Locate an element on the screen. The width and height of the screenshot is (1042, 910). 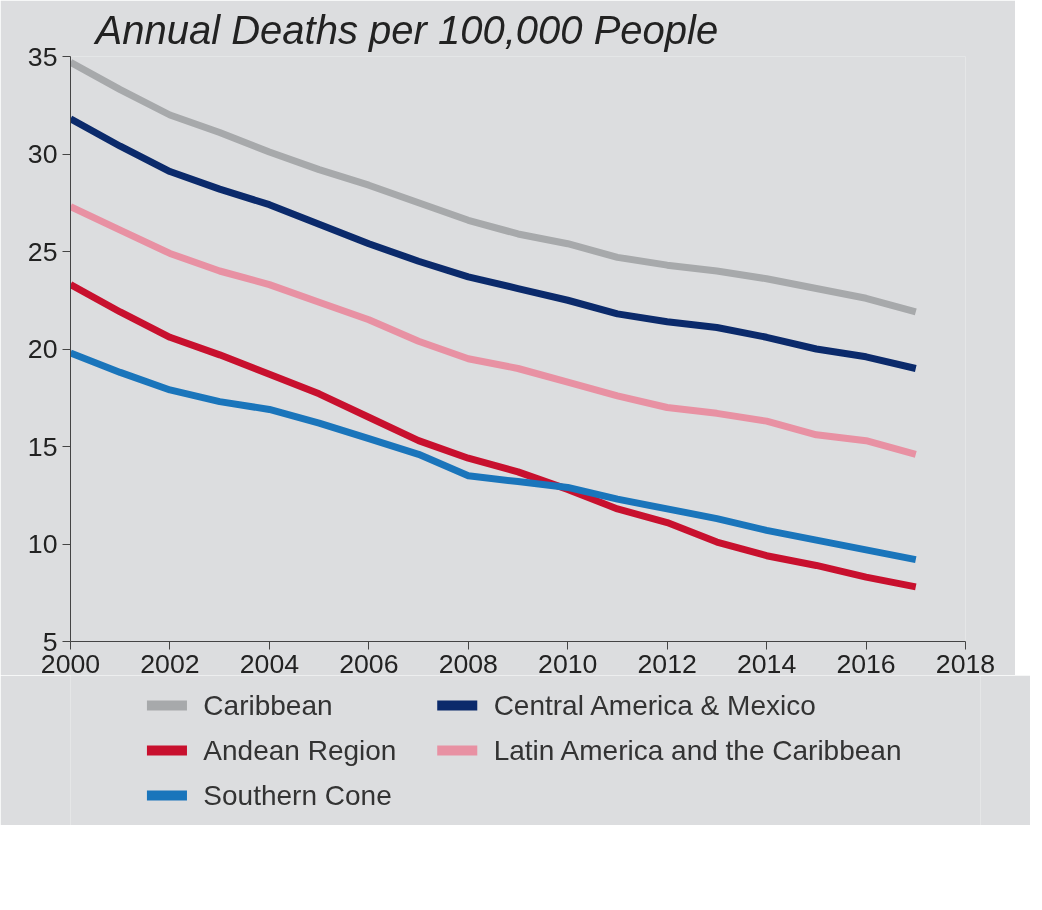
y-tick-label: 20 is located at coordinates (42, 349).